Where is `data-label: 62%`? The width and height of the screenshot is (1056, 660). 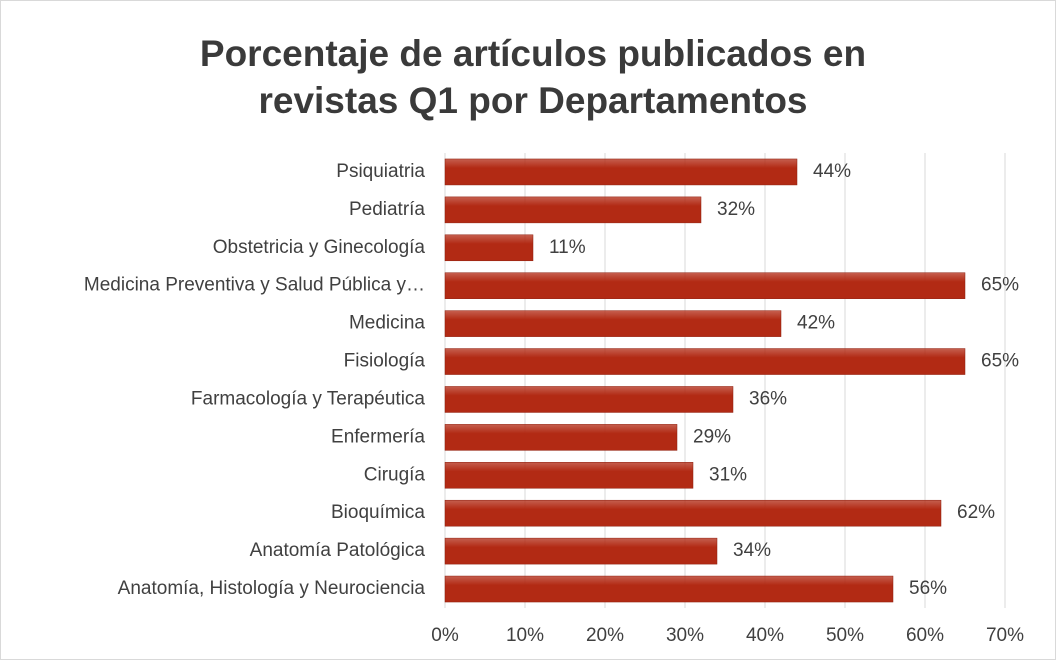
data-label: 62% is located at coordinates (976, 512).